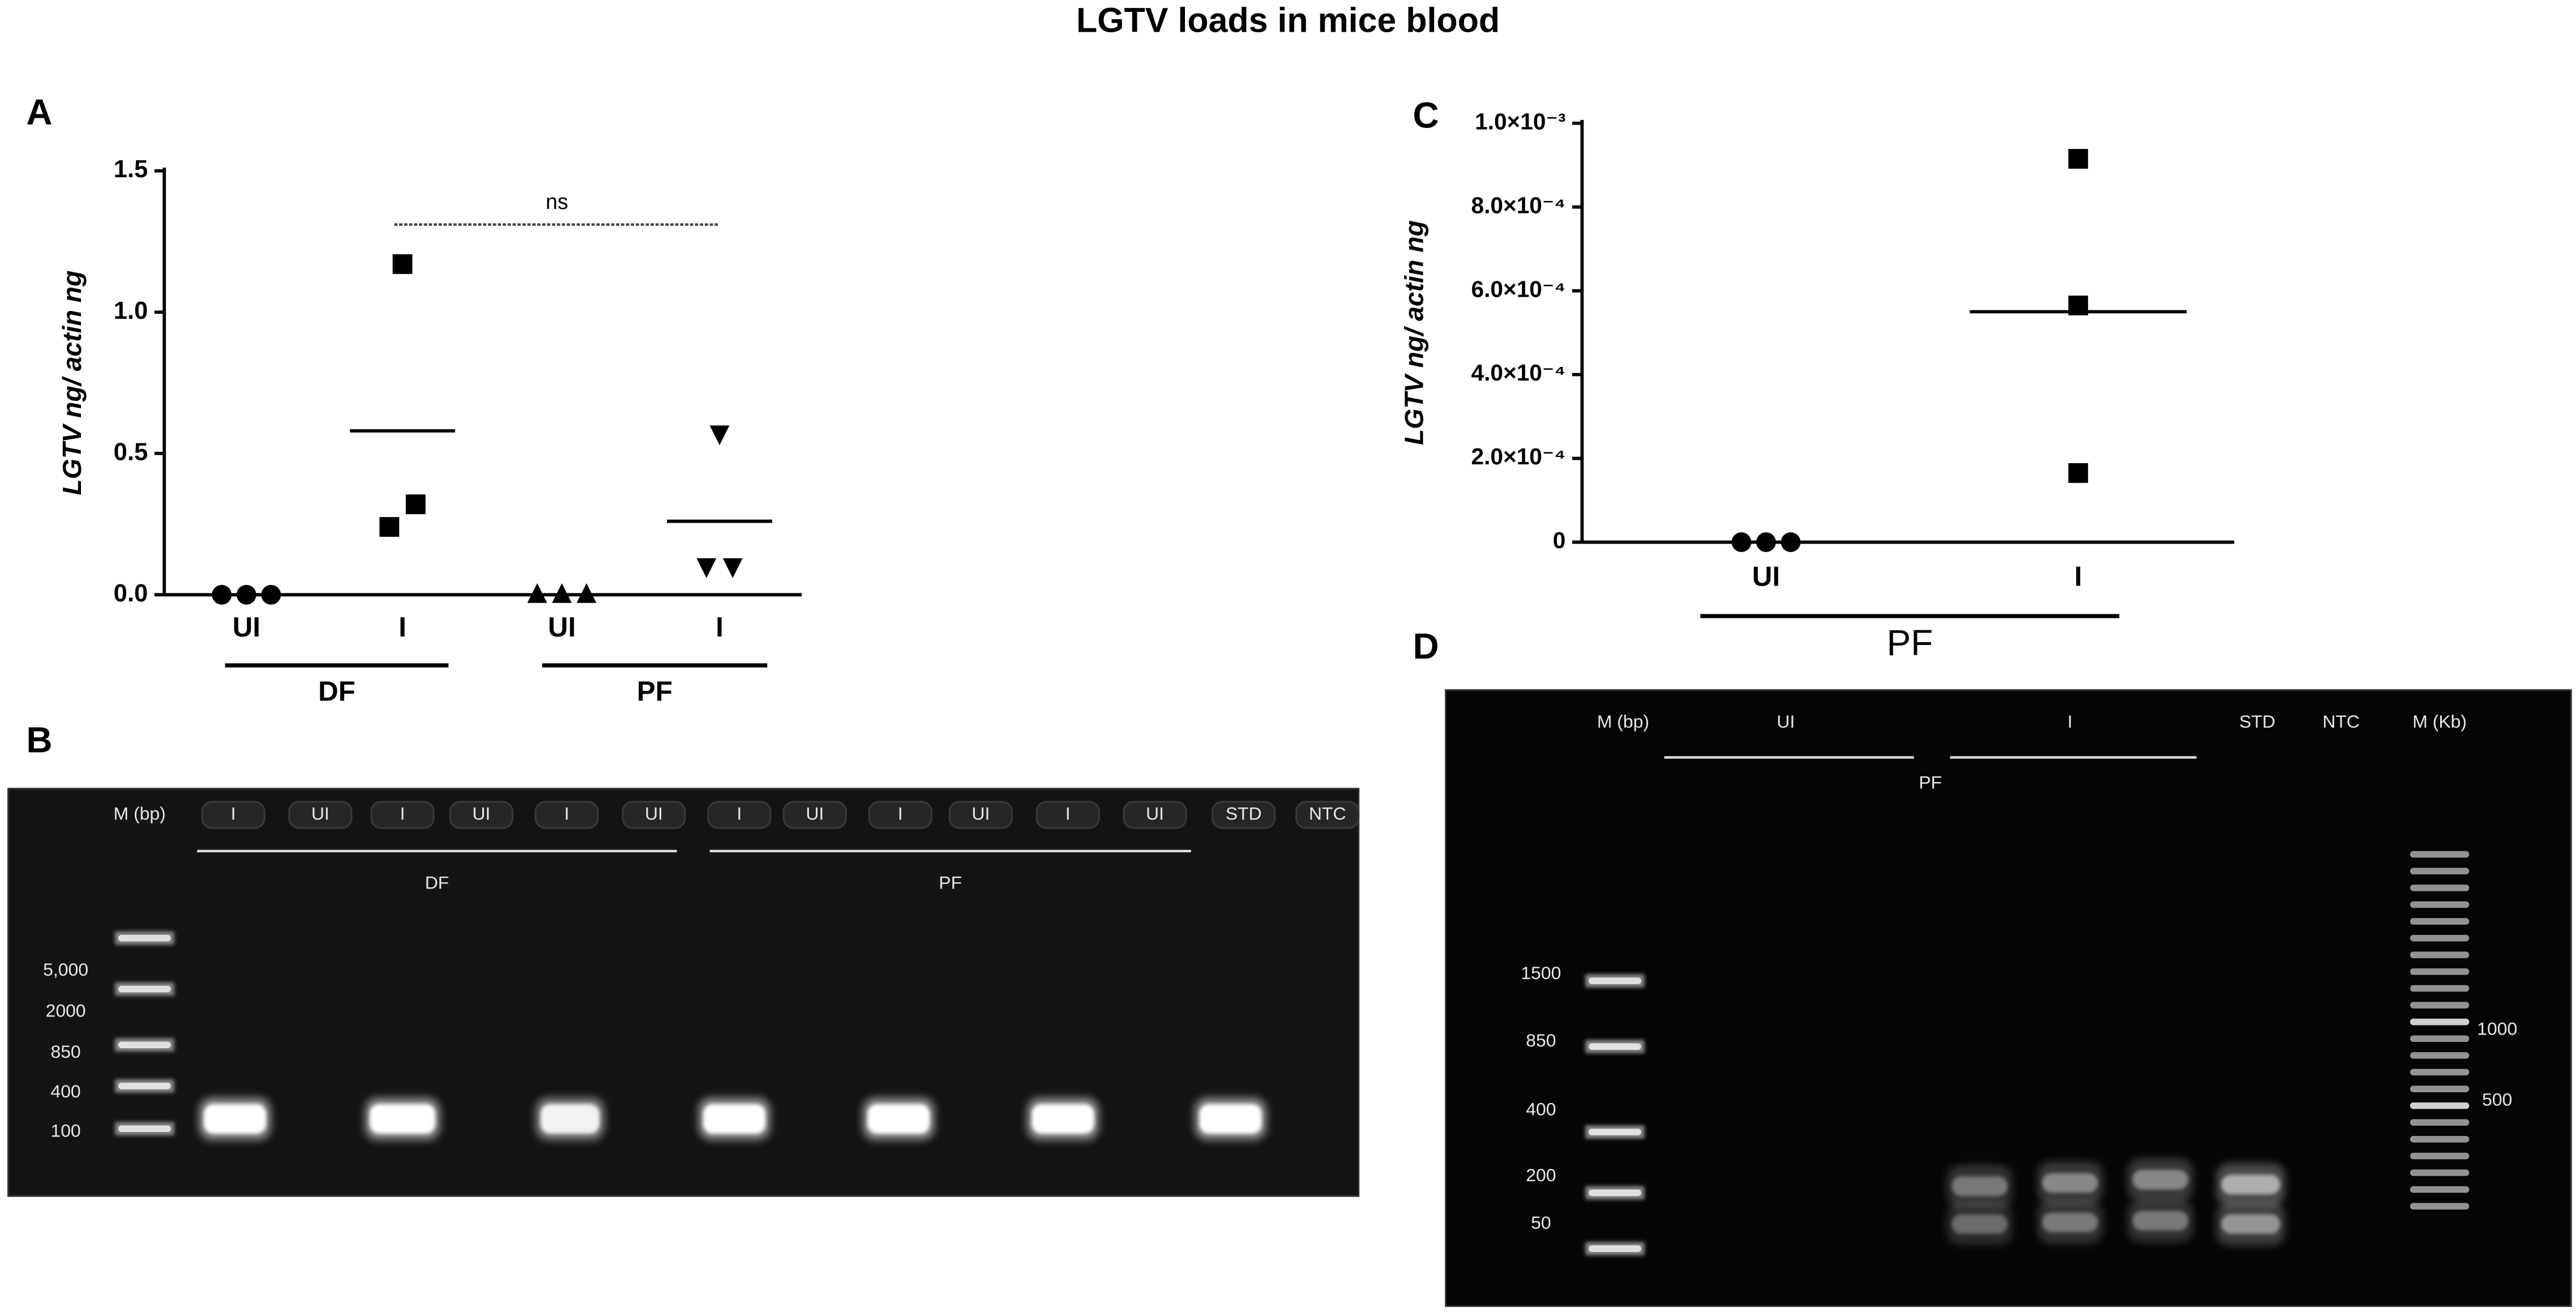 The image size is (2576, 1316). What do you see at coordinates (1559, 540) in the screenshot?
I see `y-tick-label: 0` at bounding box center [1559, 540].